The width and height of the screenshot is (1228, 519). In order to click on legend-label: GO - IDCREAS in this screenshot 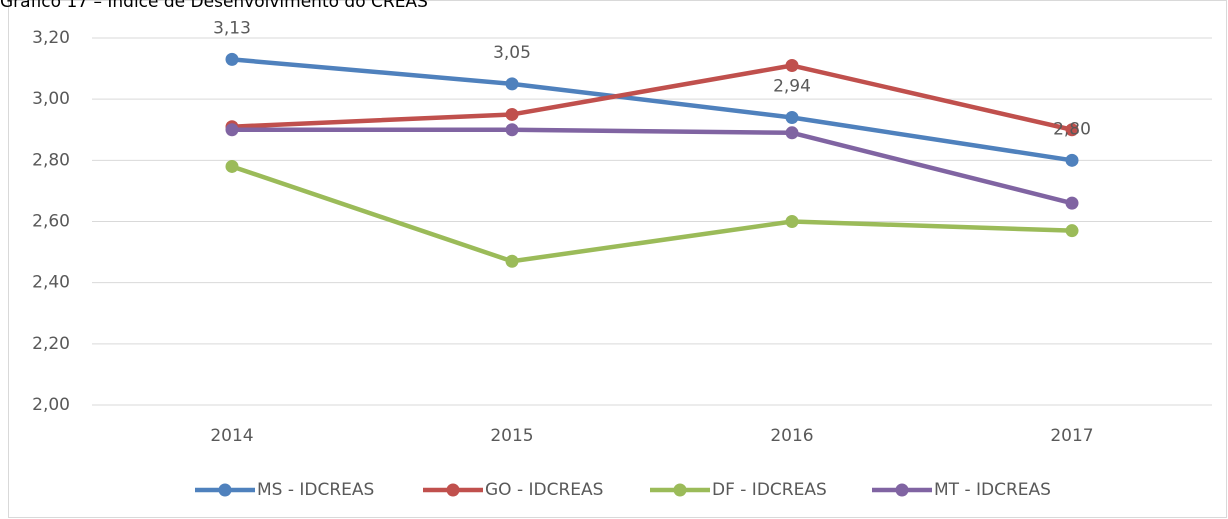, I will do `click(544, 490)`.